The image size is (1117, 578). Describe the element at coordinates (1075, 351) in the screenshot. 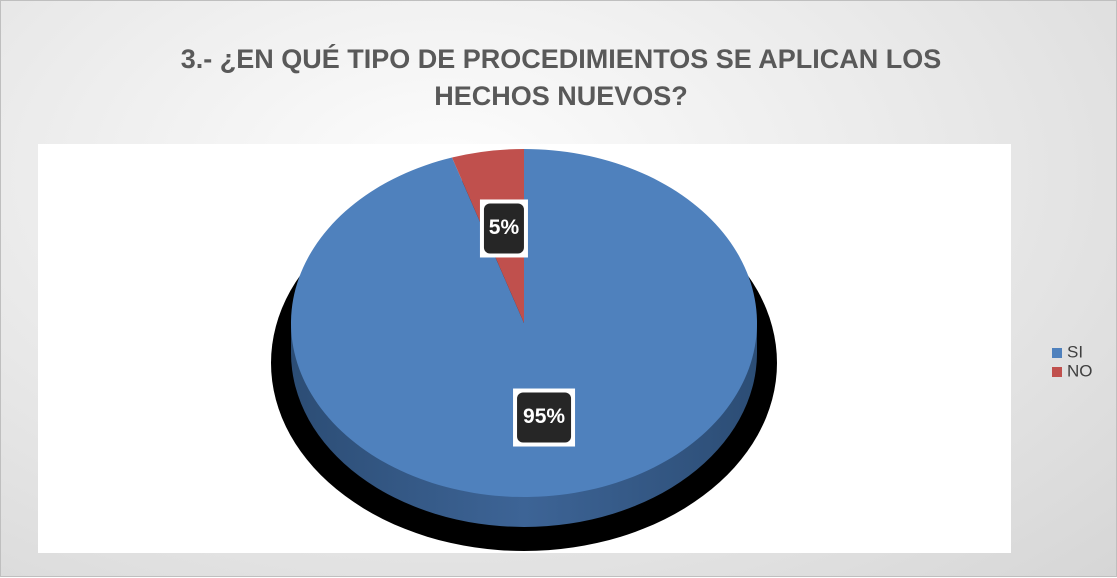

I see `legend-label: SI` at that location.